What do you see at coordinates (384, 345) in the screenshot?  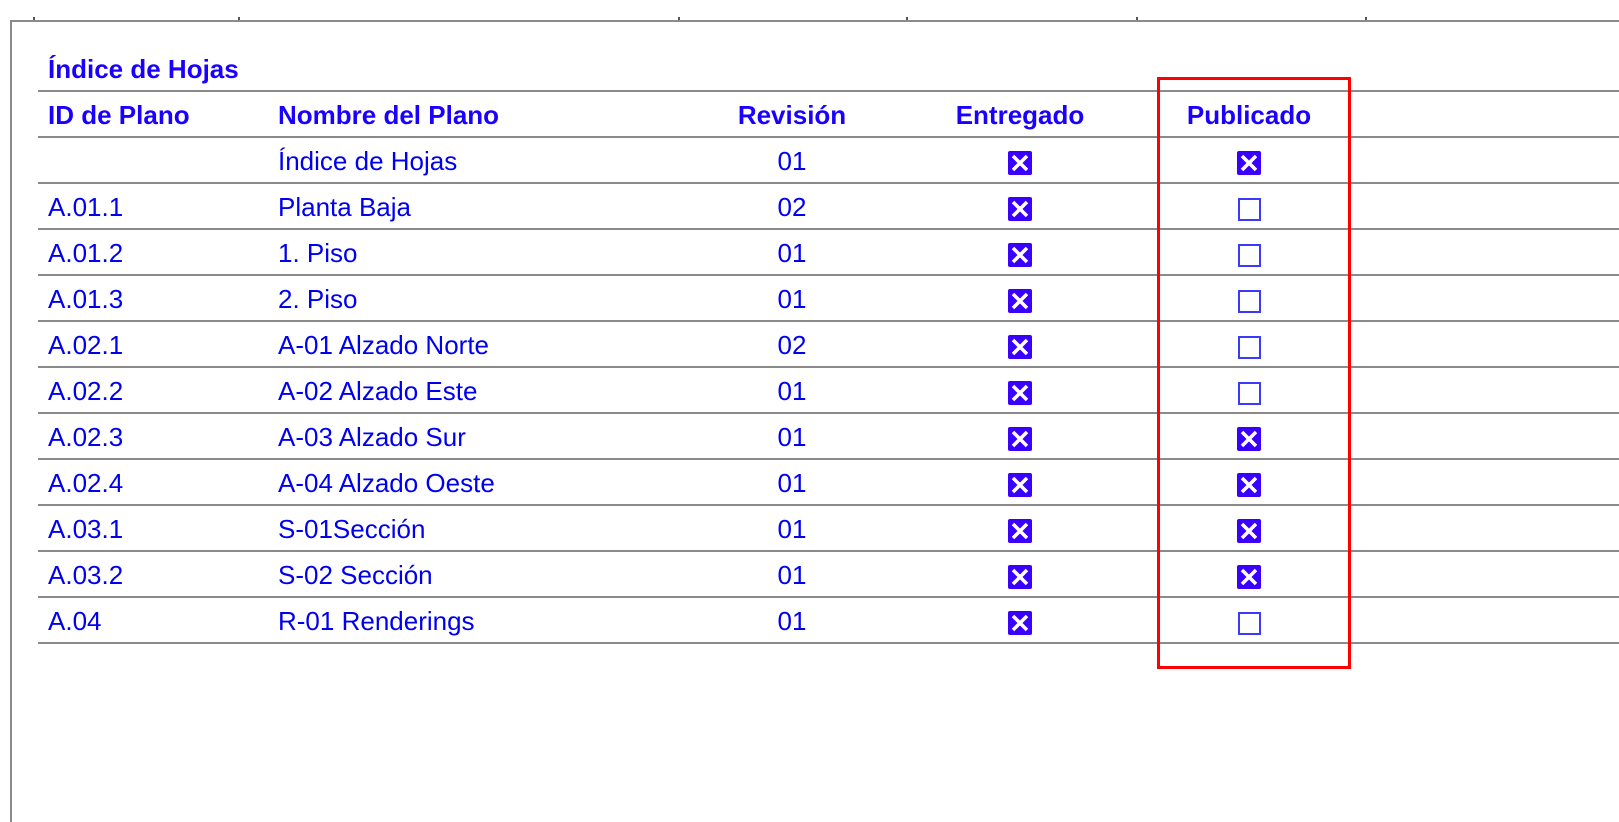 I see `sheet-name: A-01 Alzado Norte` at bounding box center [384, 345].